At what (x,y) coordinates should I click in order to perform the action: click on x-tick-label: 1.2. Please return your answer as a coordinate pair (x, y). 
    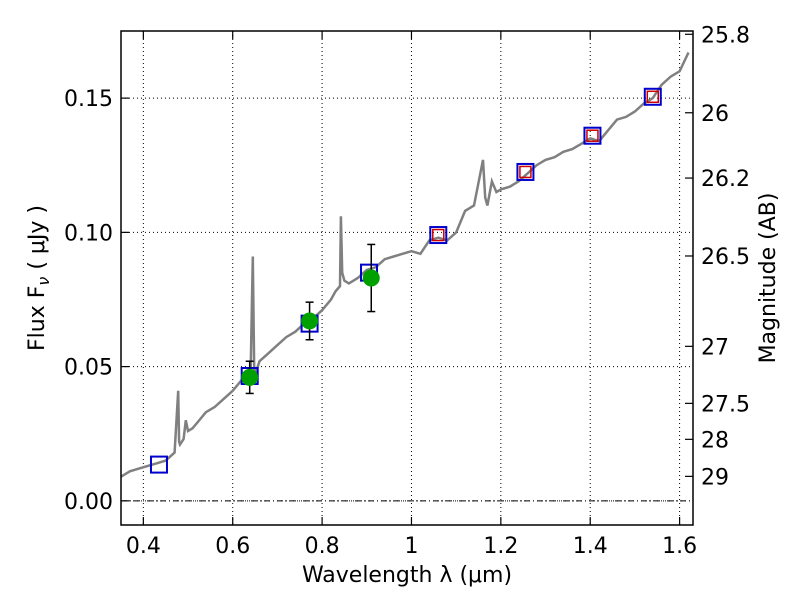
    Looking at the image, I should click on (500, 546).